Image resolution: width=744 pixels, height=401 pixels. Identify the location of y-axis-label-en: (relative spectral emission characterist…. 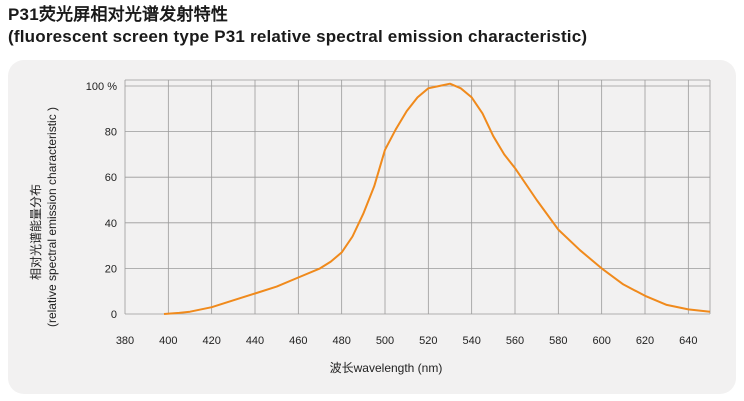
(52, 217).